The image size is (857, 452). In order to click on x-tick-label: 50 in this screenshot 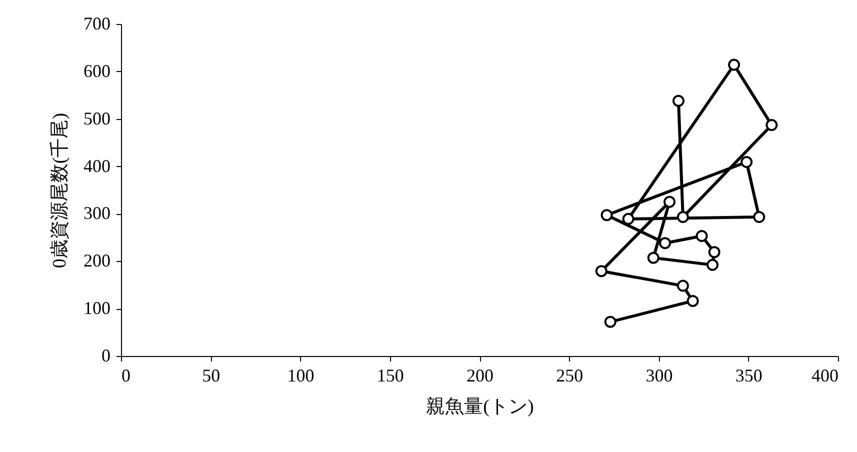, I will do `click(211, 376)`.